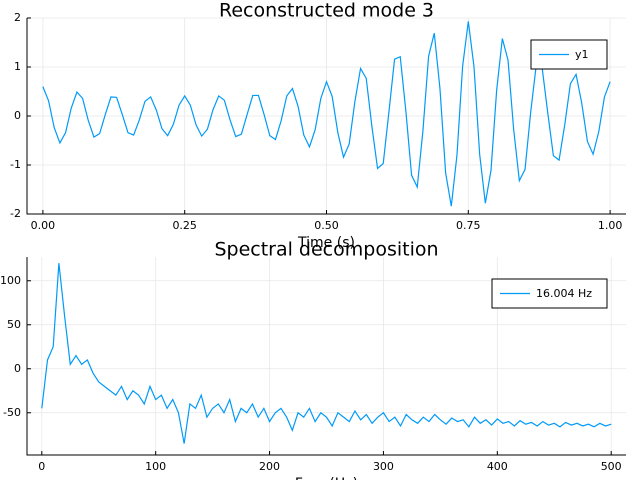 This screenshot has width=640, height=480. I want to click on x-tick-label: 0.00, so click(43, 225).